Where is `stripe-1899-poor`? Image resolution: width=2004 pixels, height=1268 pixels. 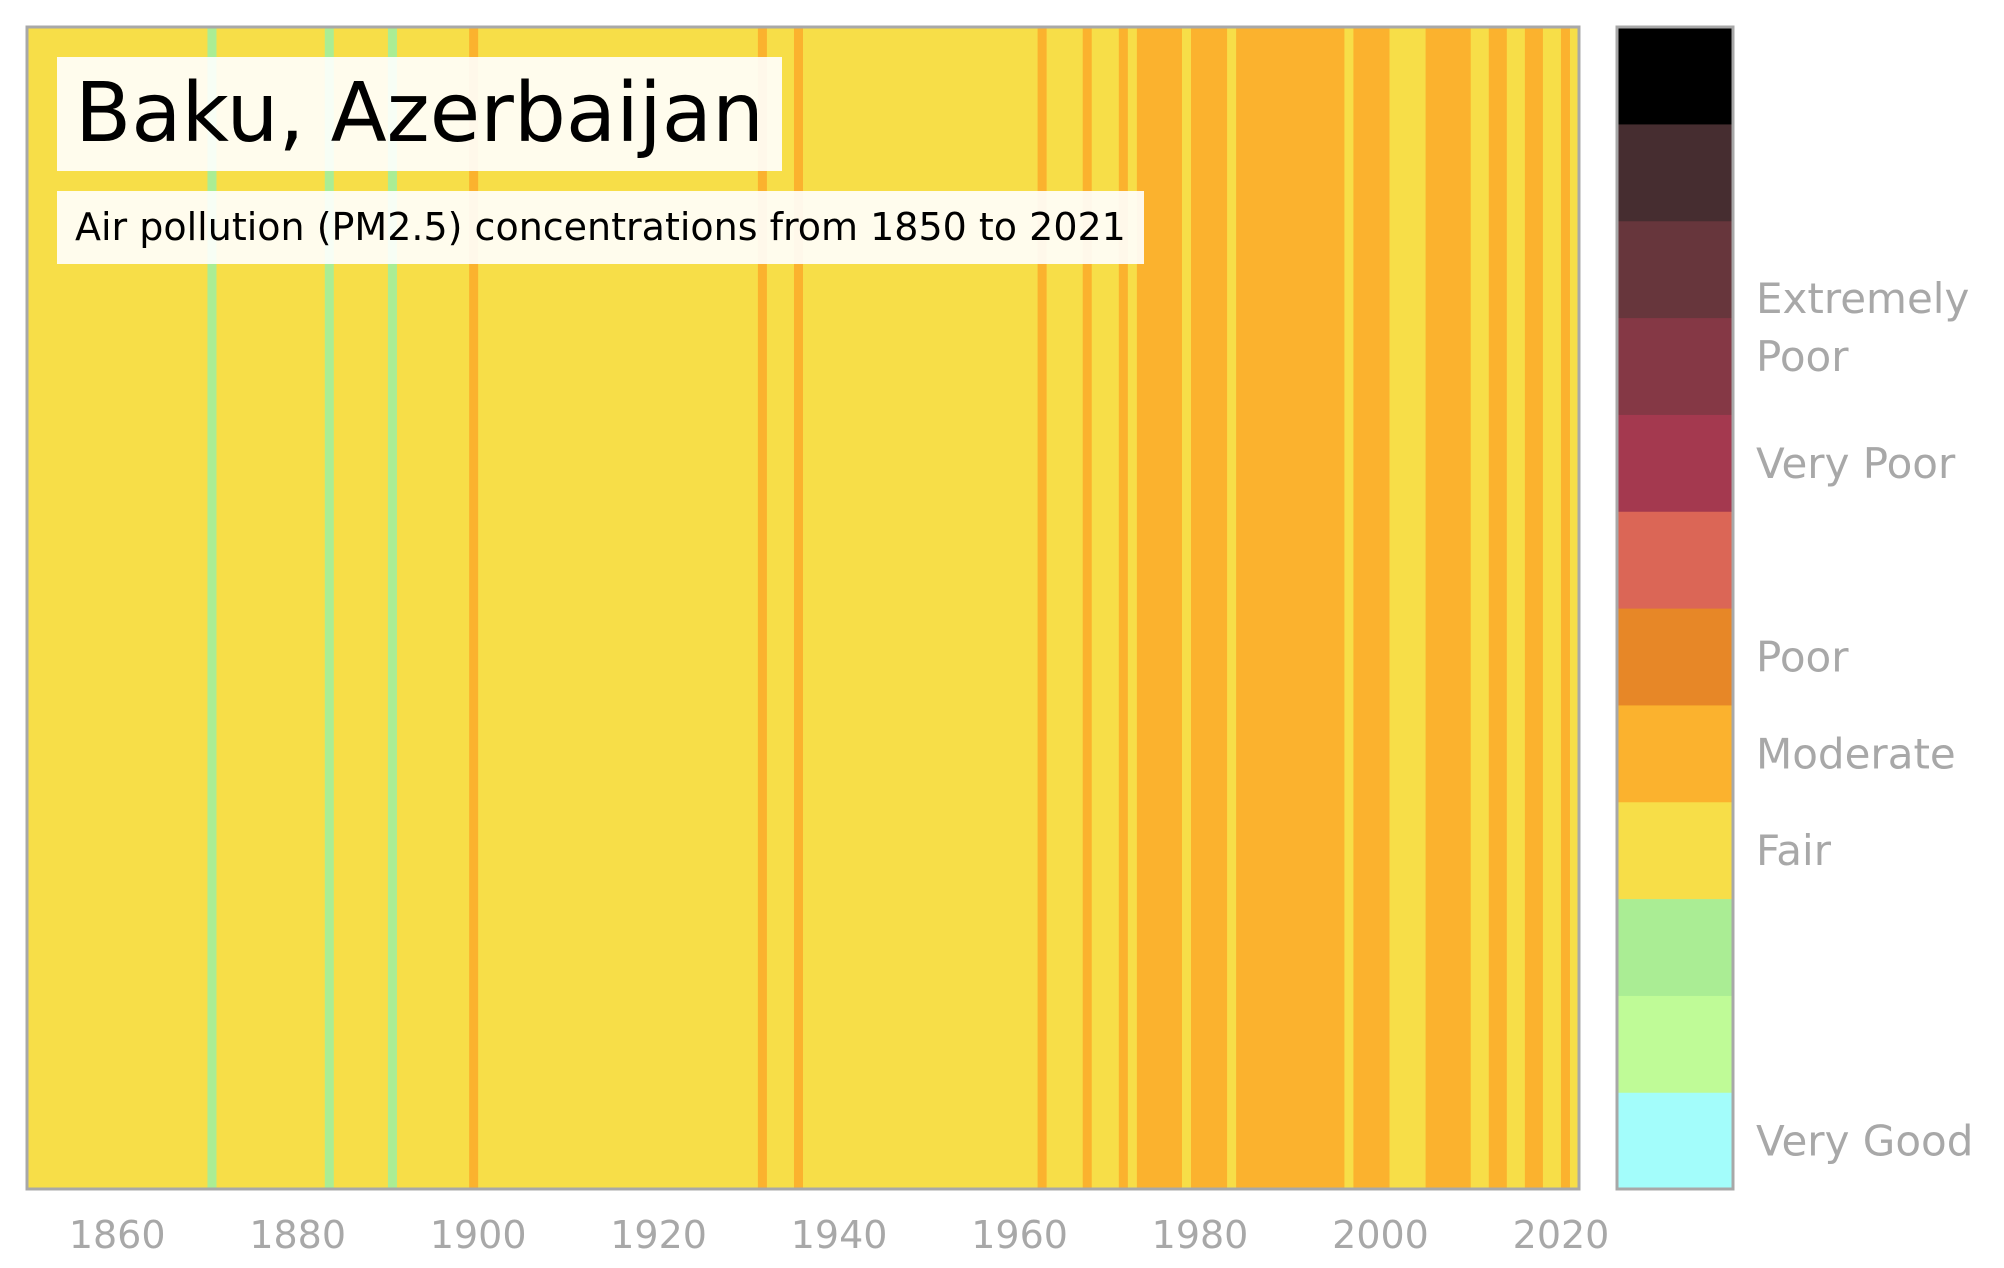
stripe-1899-poor is located at coordinates (474, 608).